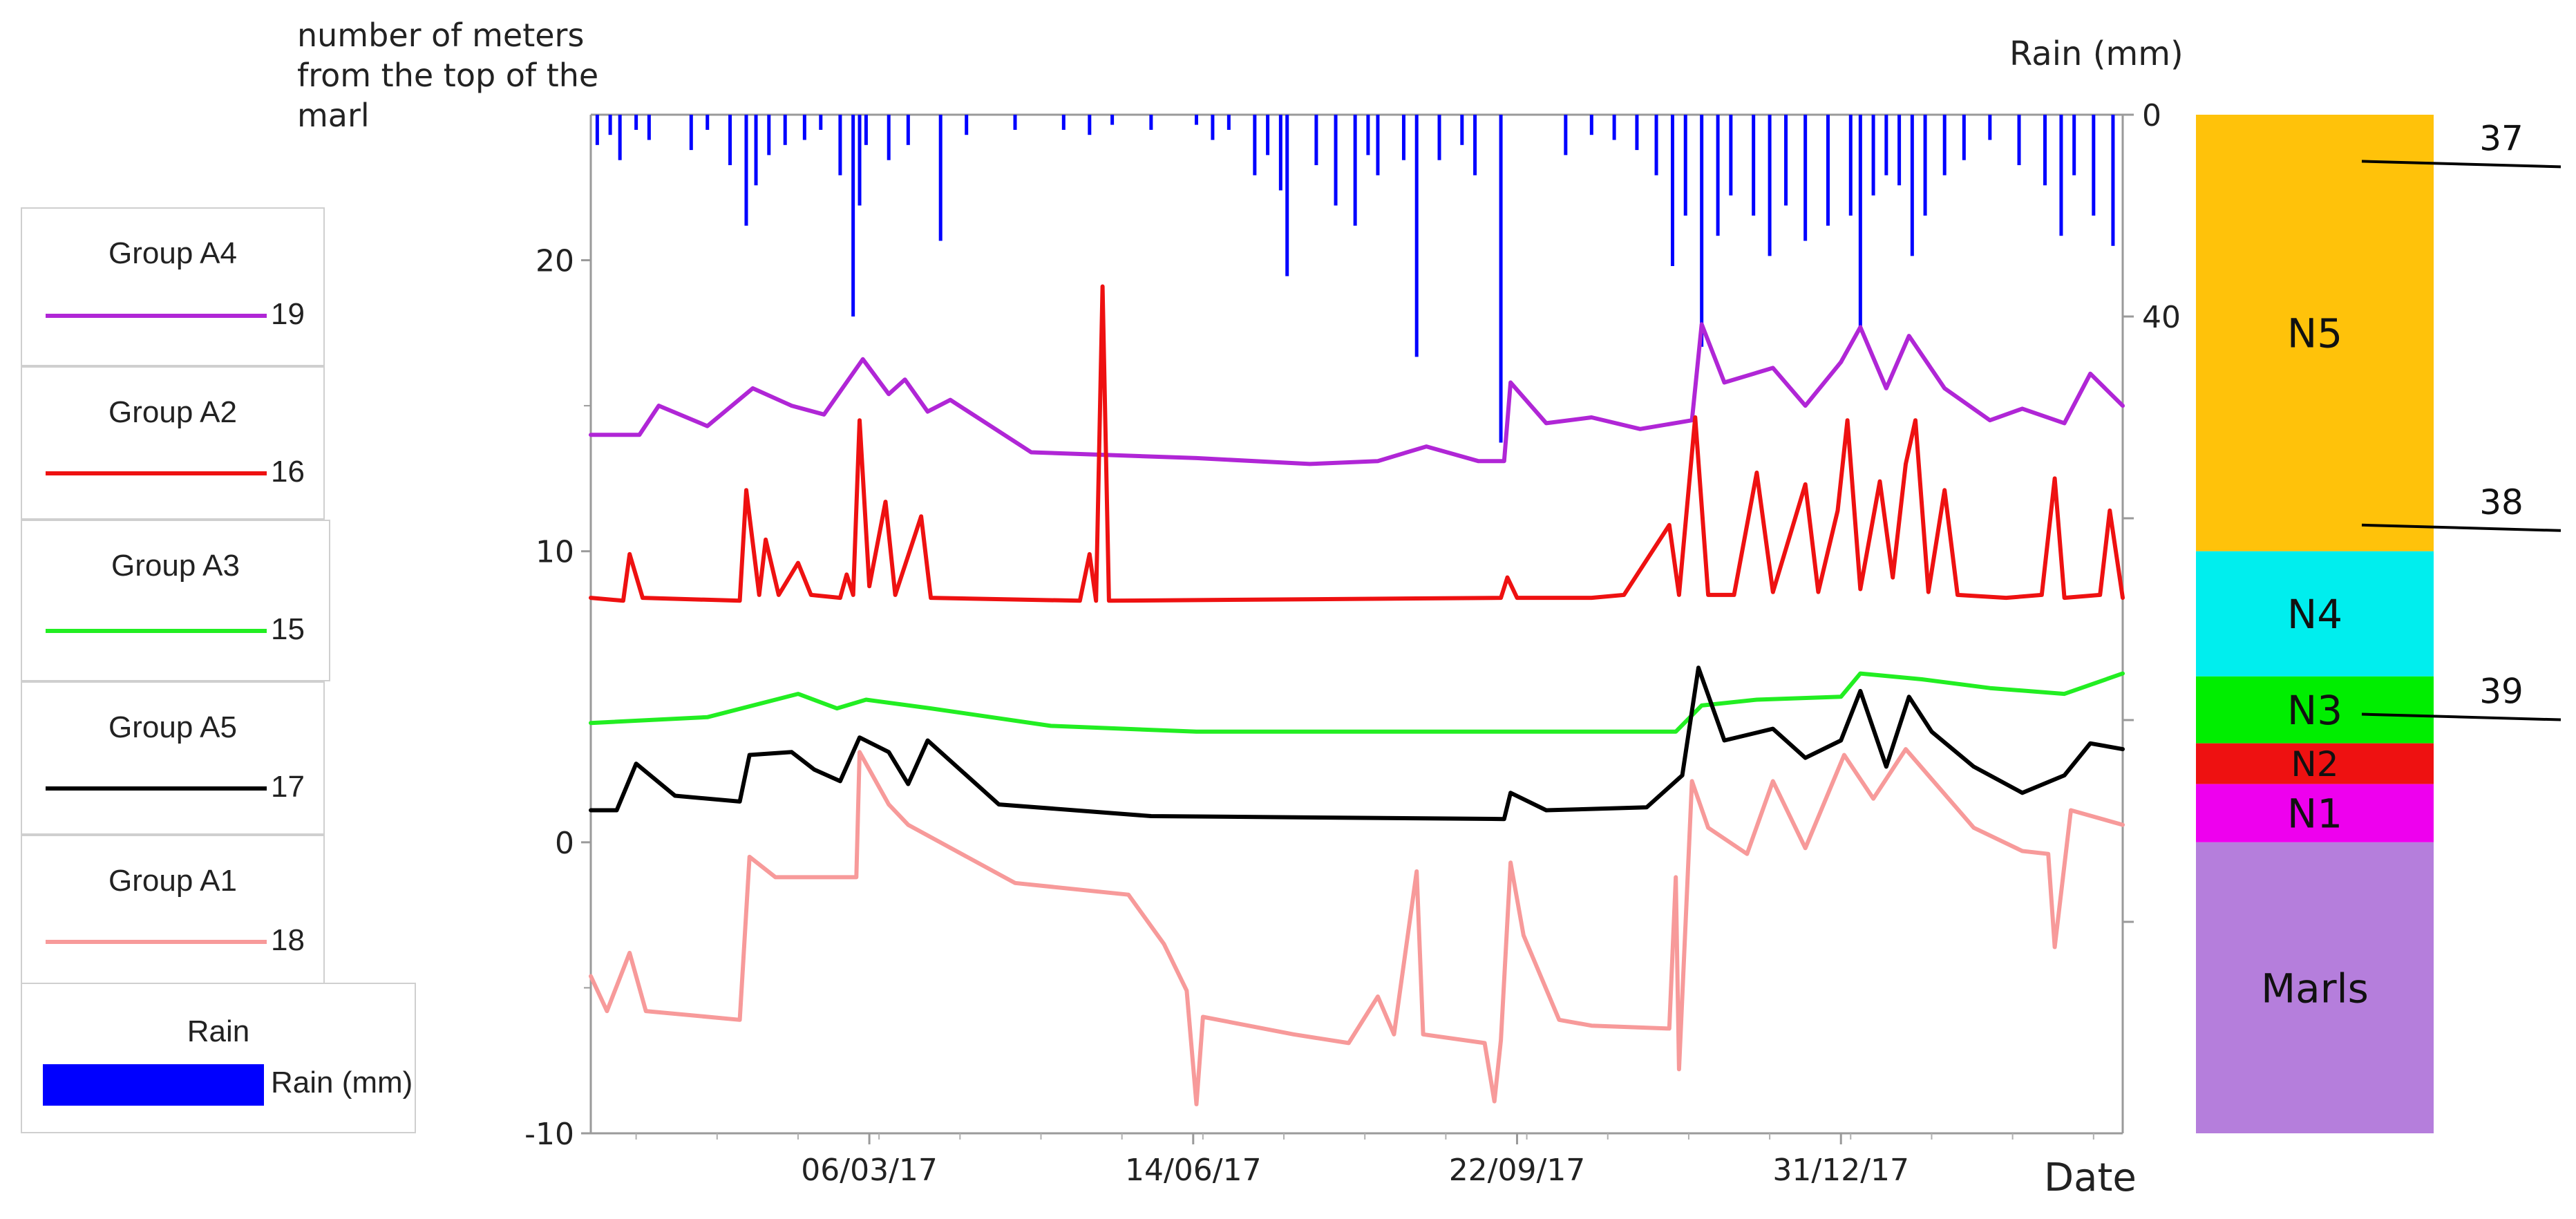  Describe the element at coordinates (175, 566) in the screenshot. I see `legend-title: Group A3` at that location.